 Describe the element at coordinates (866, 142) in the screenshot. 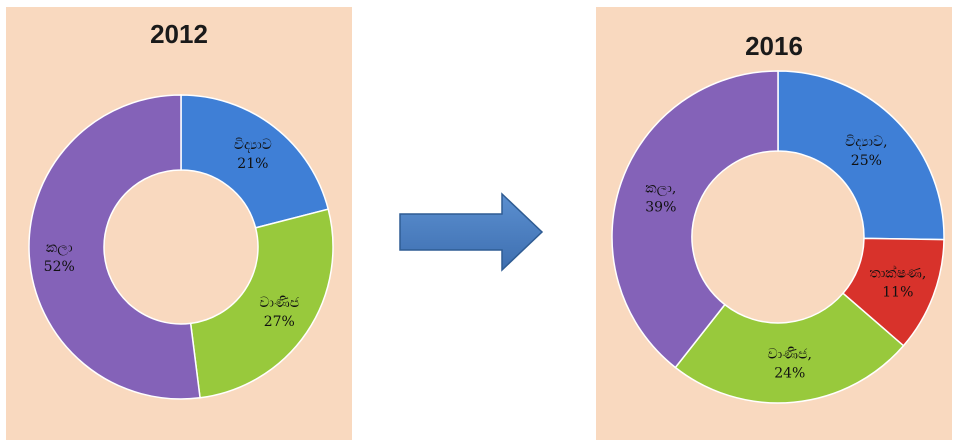

I see `slice-category-label: විද්‍යාව,` at that location.